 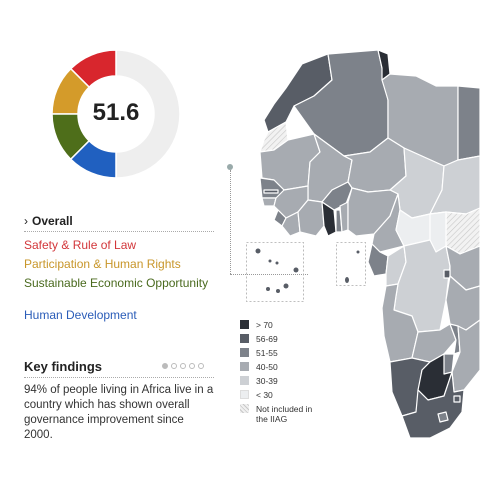 I want to click on legend-label: > 70, so click(x=264, y=325).